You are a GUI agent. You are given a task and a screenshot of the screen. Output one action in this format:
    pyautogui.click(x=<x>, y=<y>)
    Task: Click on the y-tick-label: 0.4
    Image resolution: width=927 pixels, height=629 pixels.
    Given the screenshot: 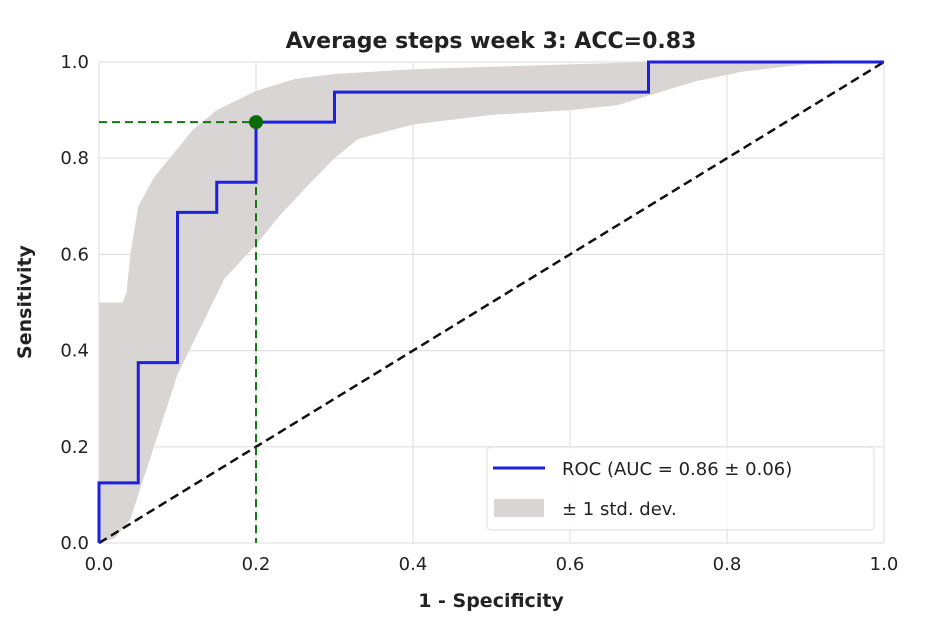 What is the action you would take?
    pyautogui.click(x=74, y=351)
    